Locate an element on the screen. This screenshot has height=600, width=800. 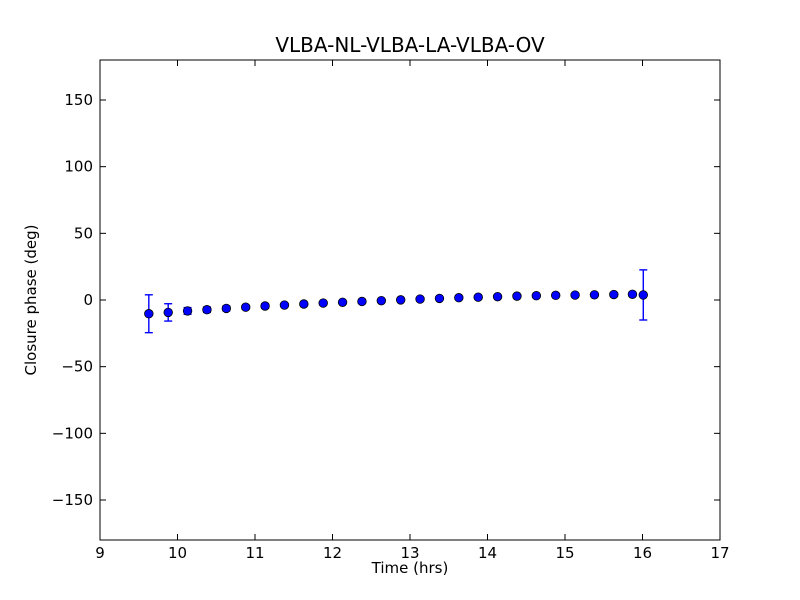
x-axis-label: Time (hrs) is located at coordinates (410, 568).